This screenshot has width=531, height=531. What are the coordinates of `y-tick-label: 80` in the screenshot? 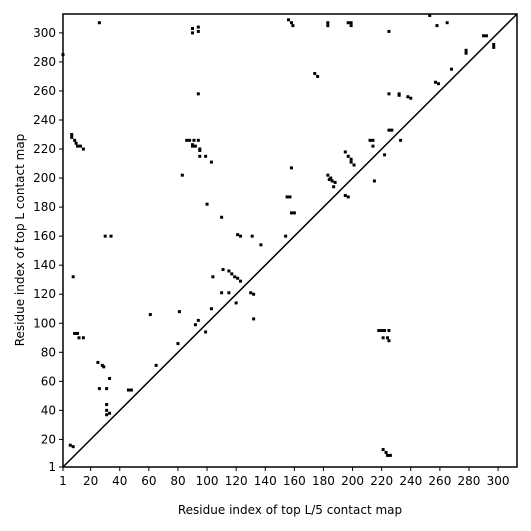 It's located at (48, 352).